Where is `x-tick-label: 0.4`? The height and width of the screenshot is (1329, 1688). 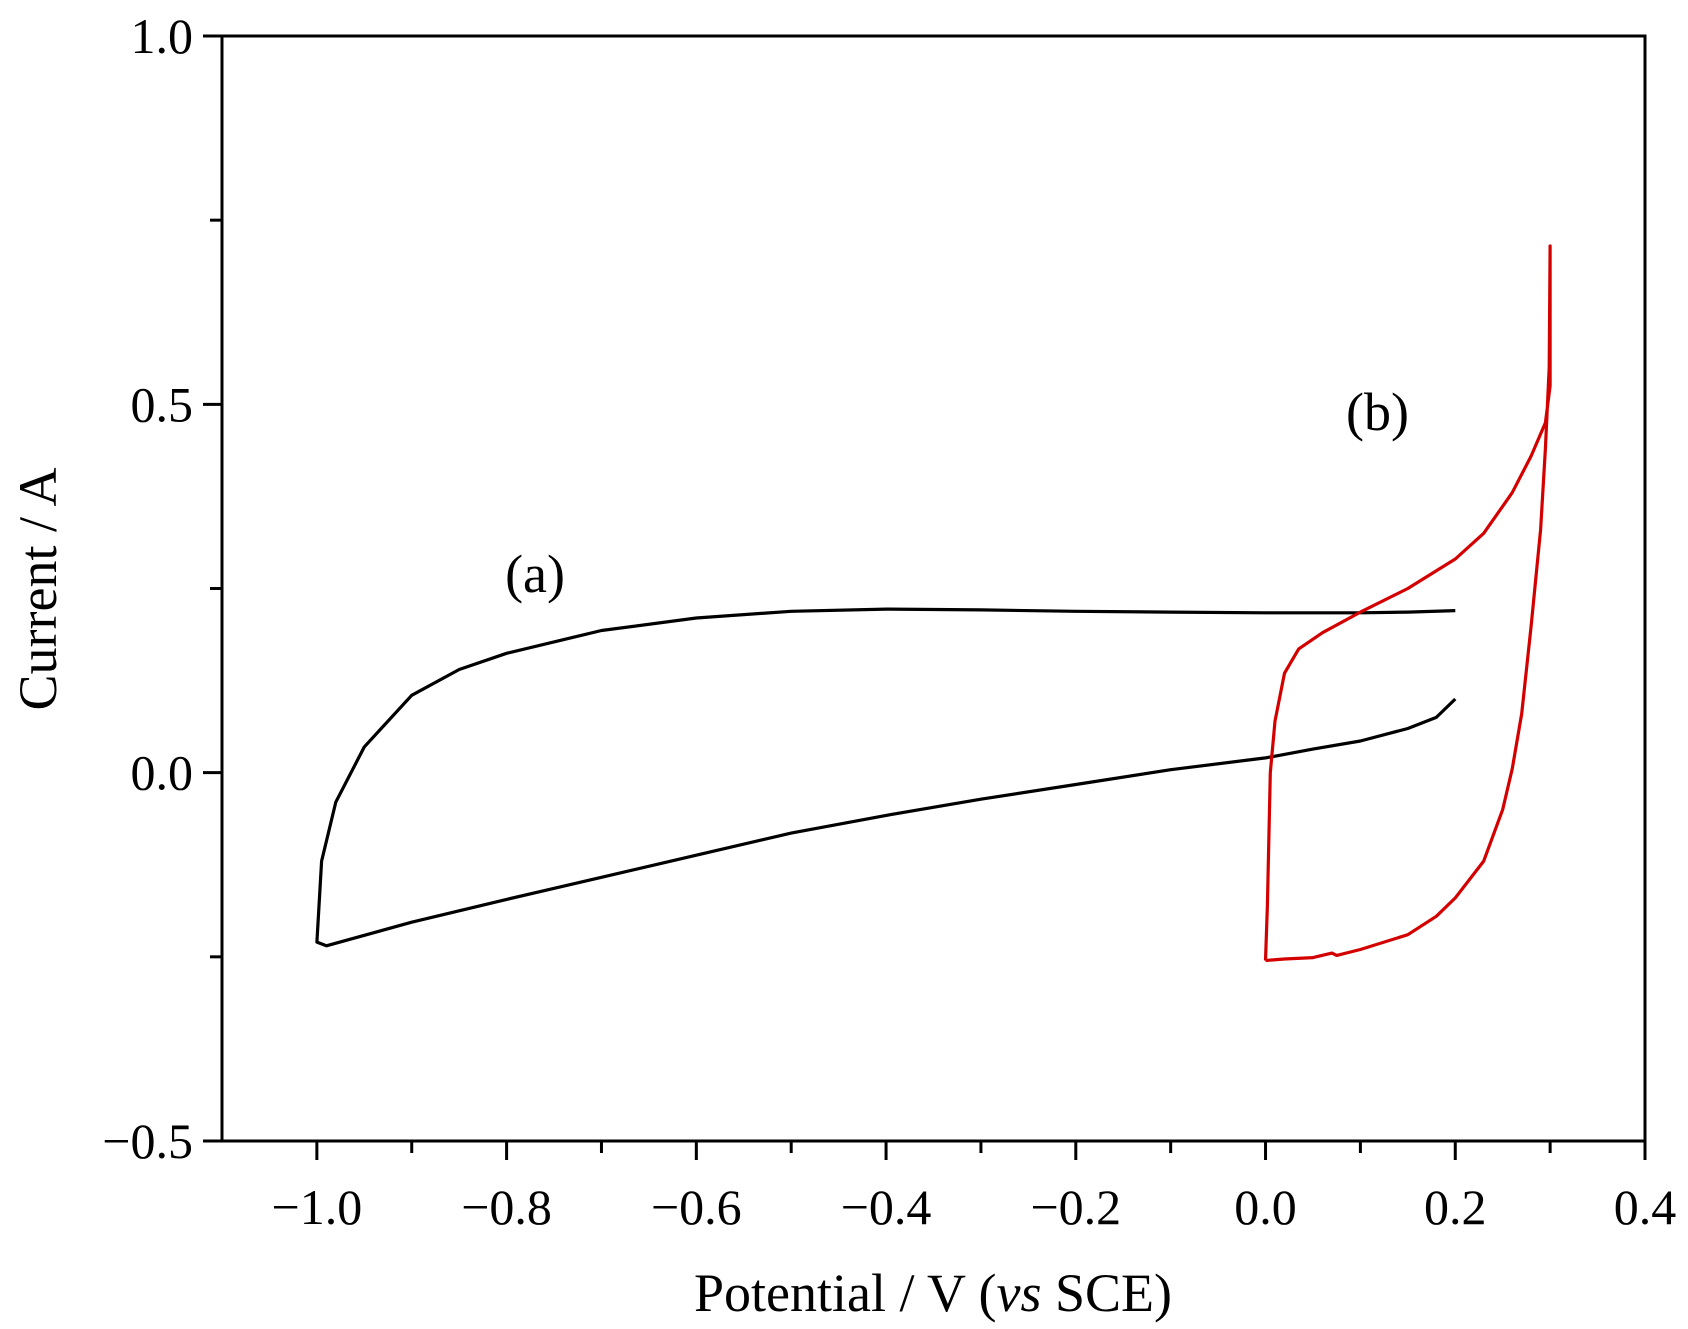 x-tick-label: 0.4 is located at coordinates (1645, 1207).